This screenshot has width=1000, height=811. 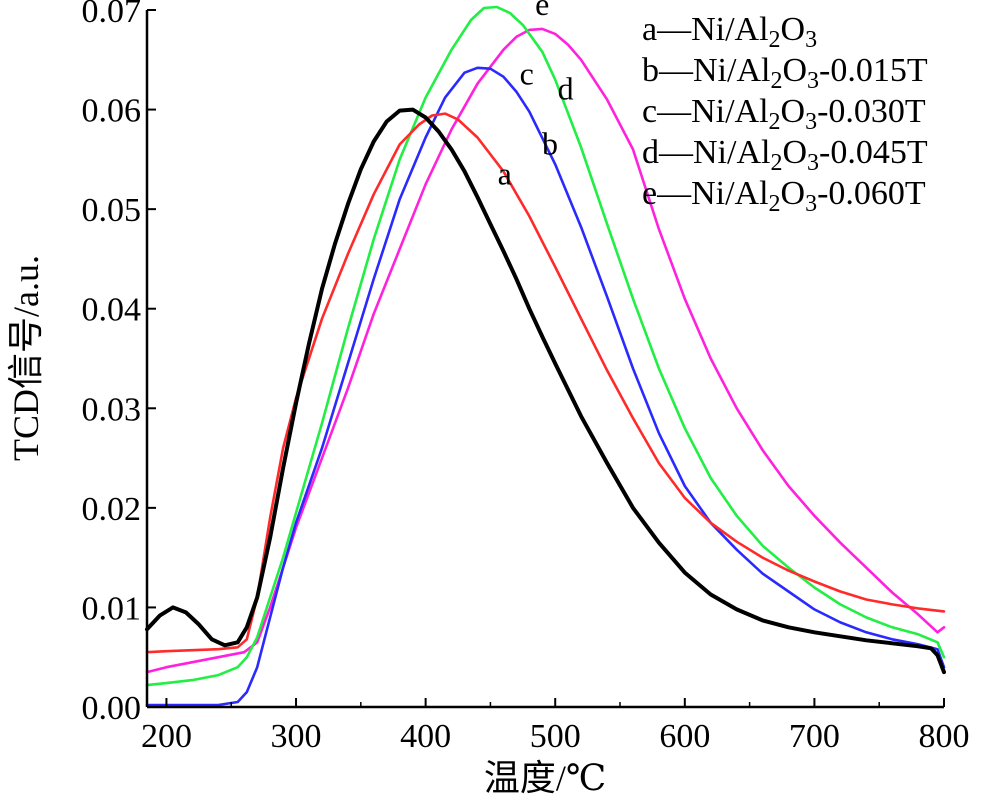 What do you see at coordinates (550, 143) in the screenshot?
I see `curve-label-b: b` at bounding box center [550, 143].